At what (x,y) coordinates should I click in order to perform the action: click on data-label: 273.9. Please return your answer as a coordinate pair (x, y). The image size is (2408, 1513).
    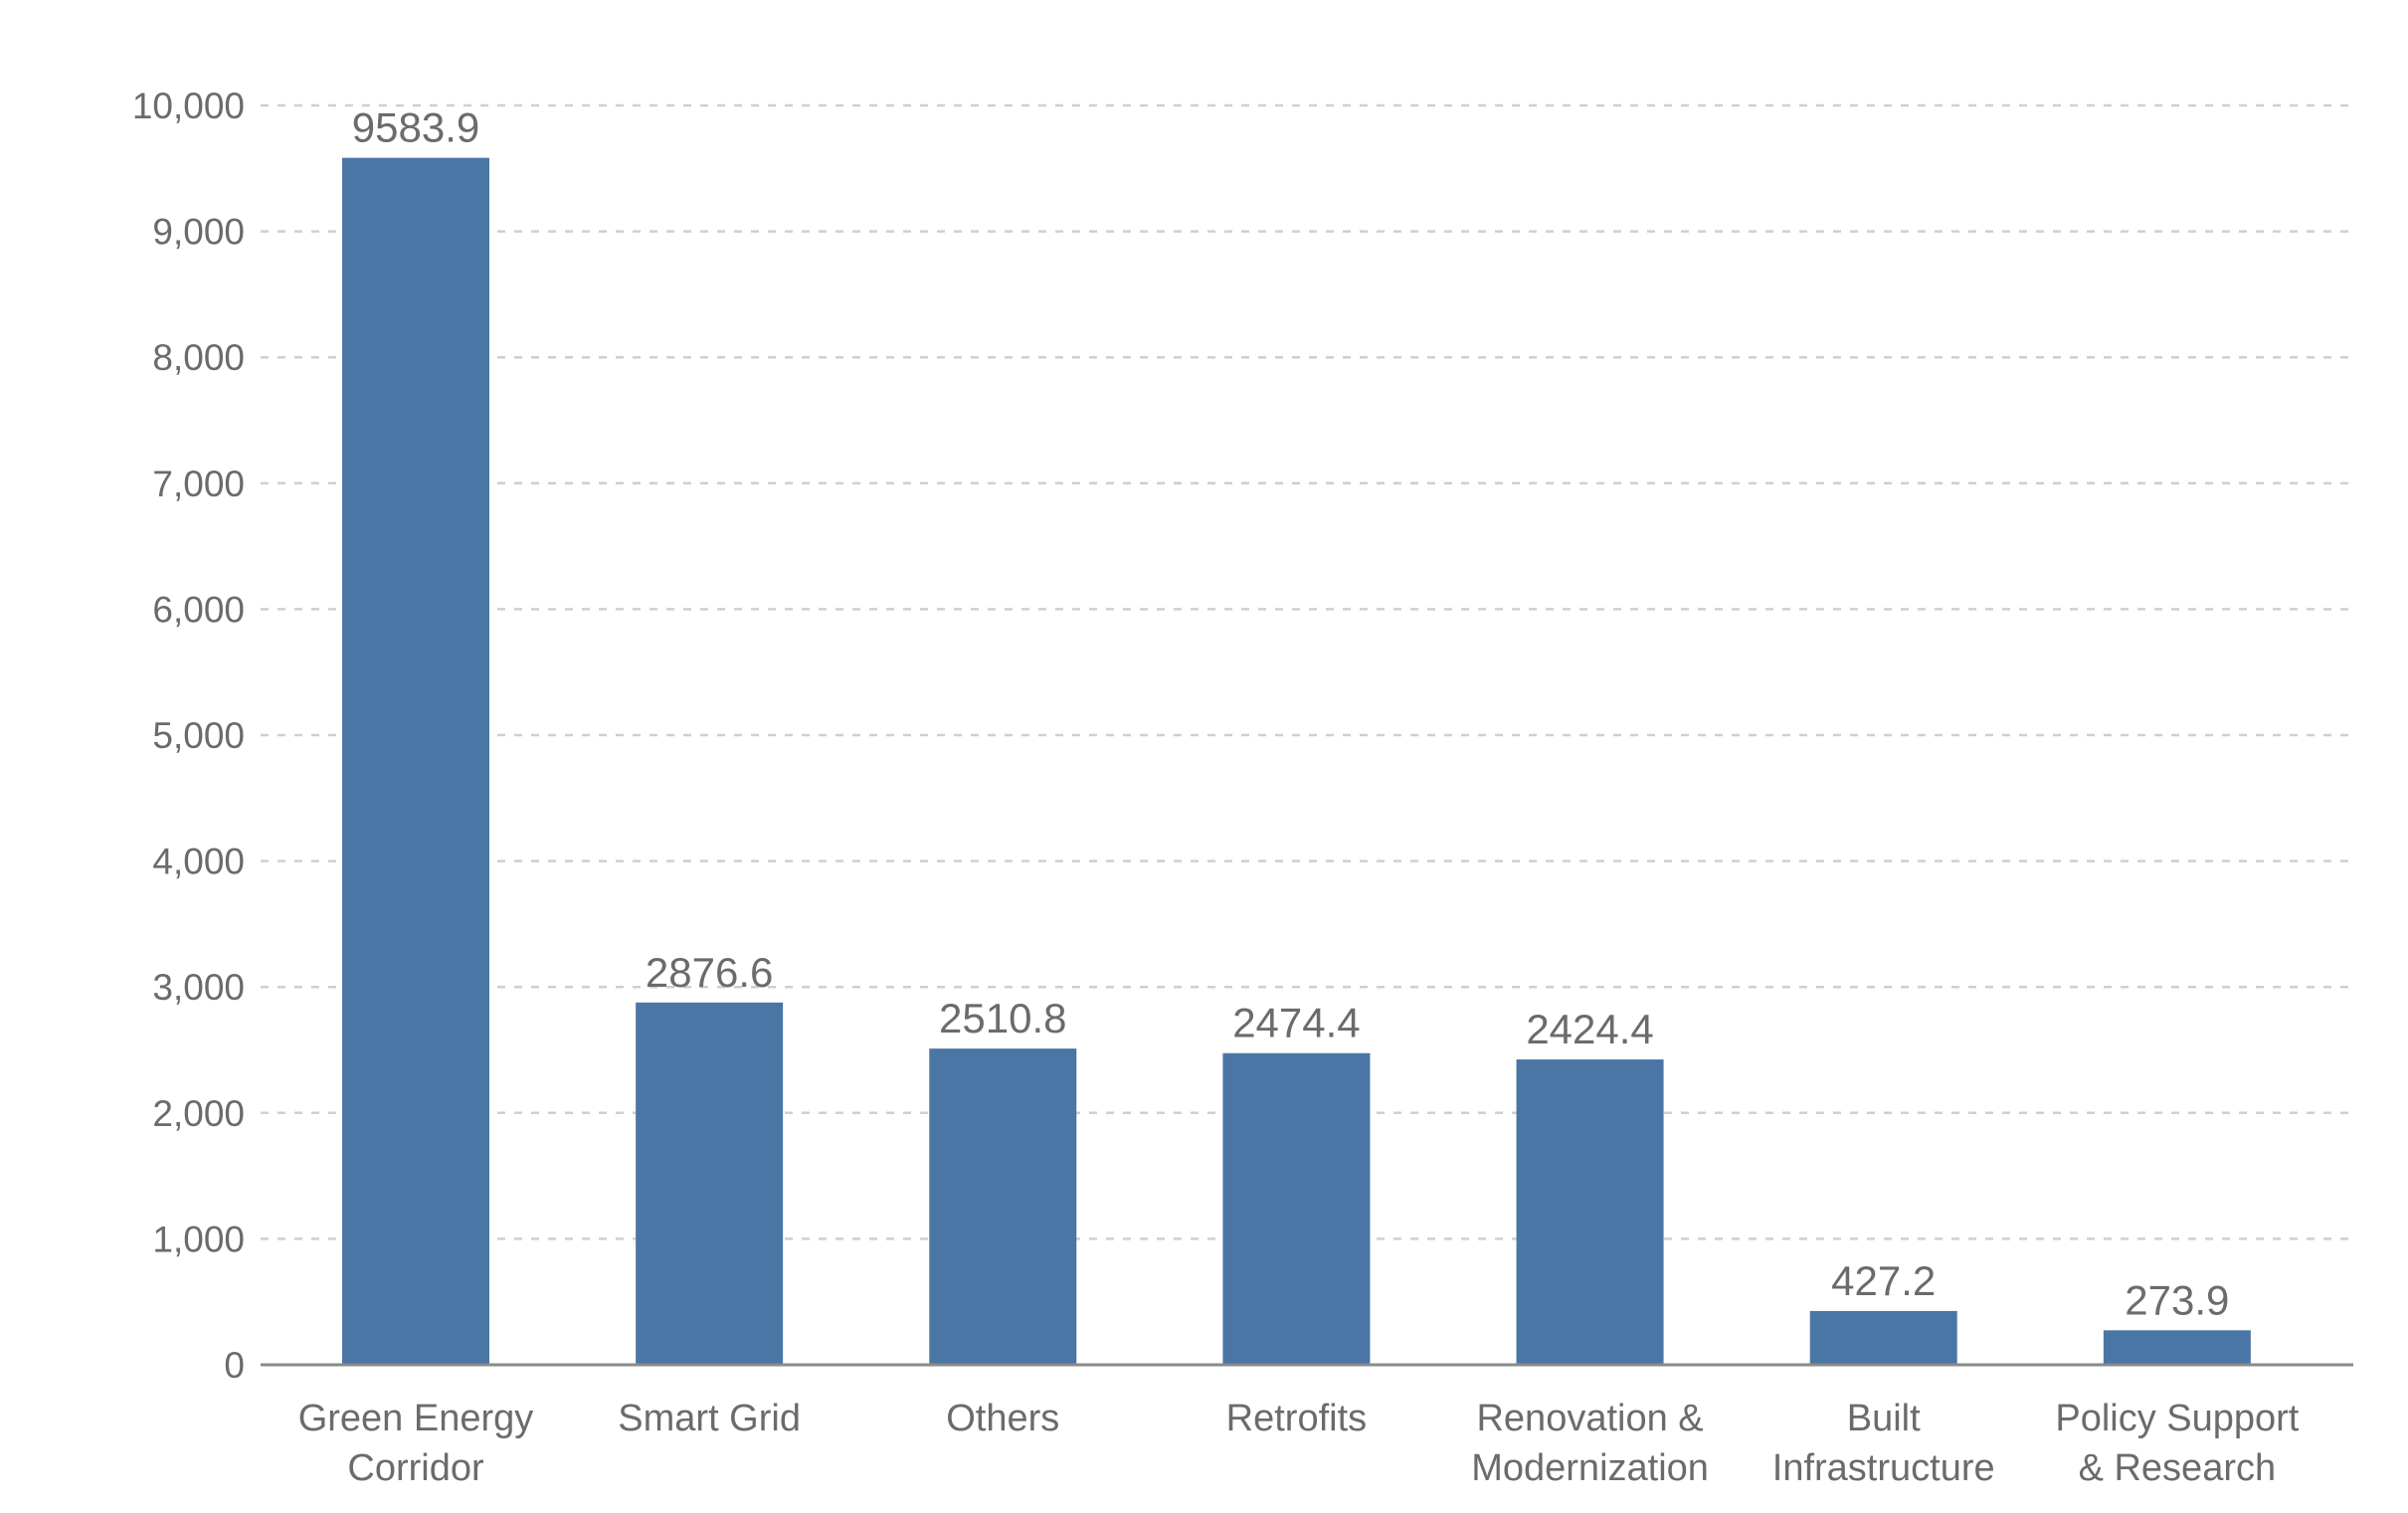
    Looking at the image, I should click on (2177, 1299).